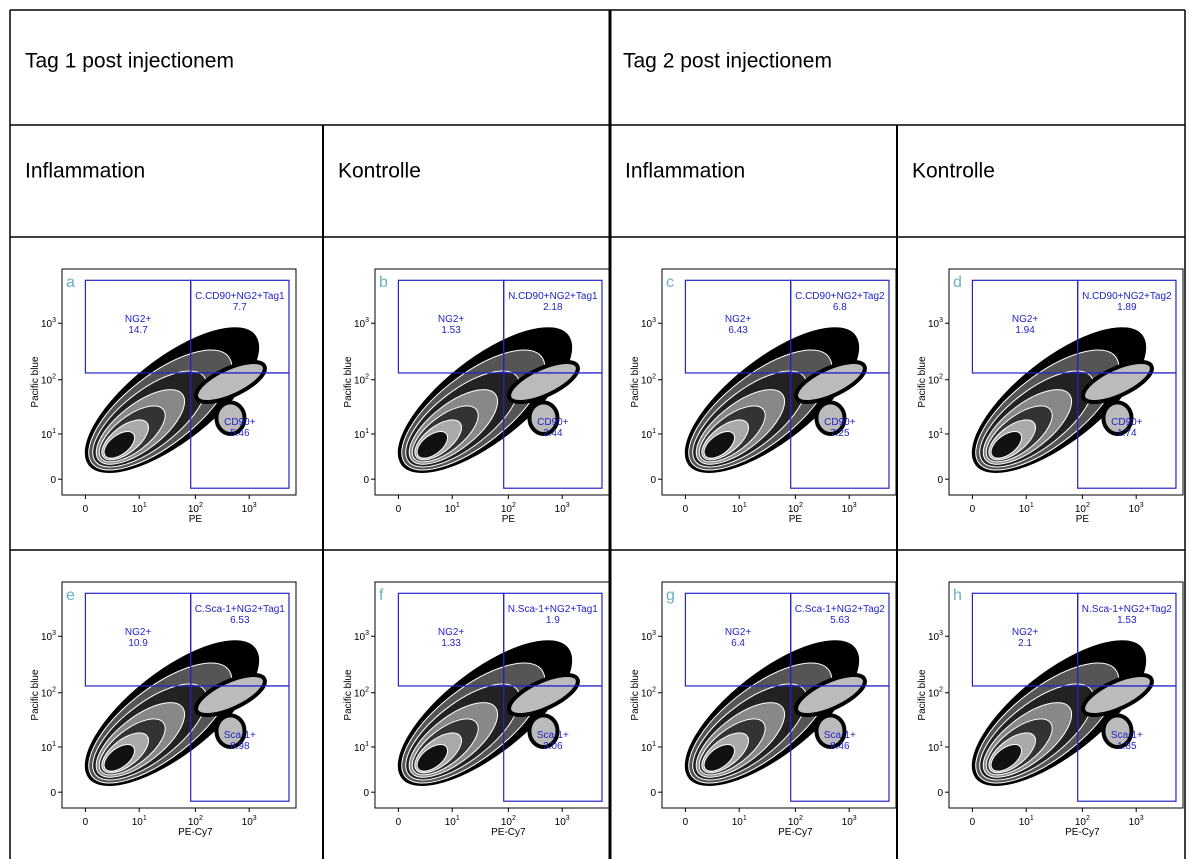  I want to click on gate-value: 1.53, so click(1127, 620).